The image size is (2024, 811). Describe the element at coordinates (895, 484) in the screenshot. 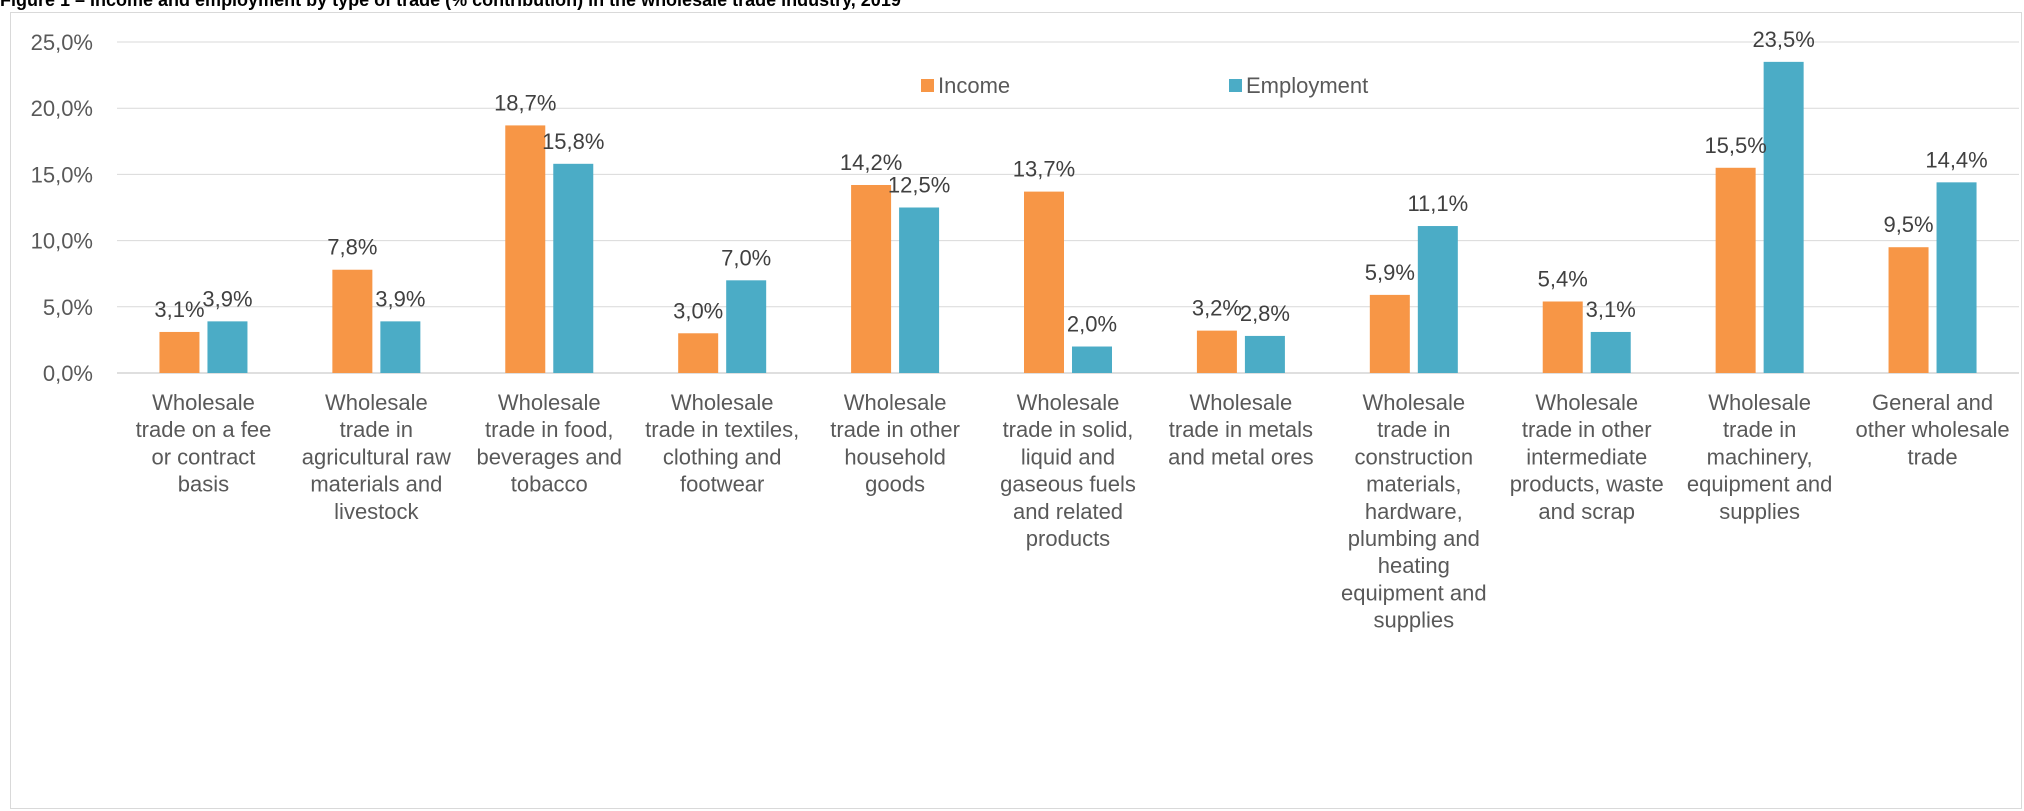

I see `category-label: goods` at that location.